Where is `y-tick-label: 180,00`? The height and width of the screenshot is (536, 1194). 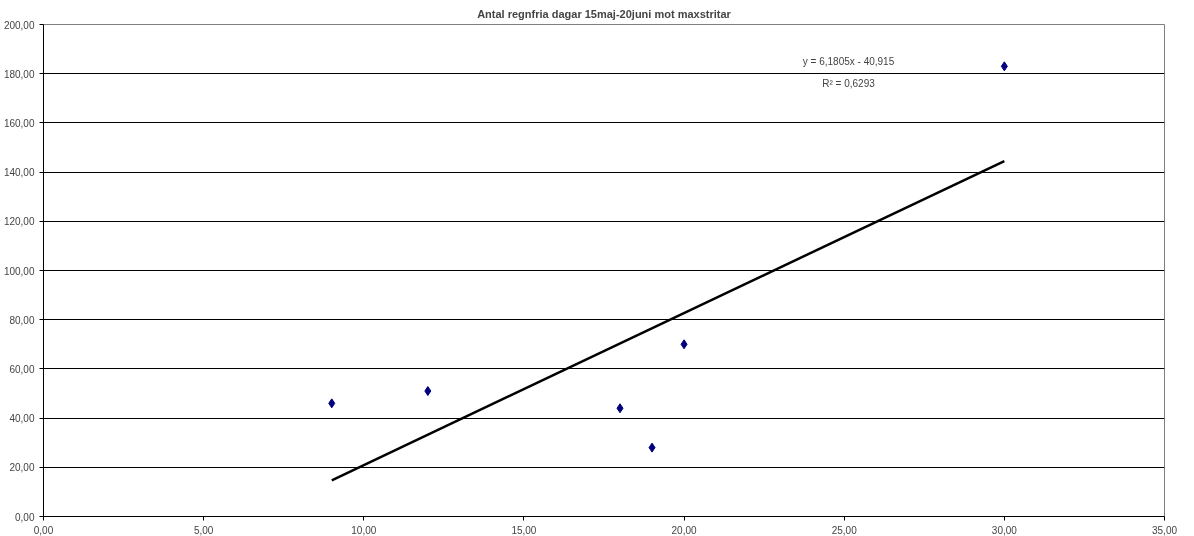
y-tick-label: 180,00 is located at coordinates (19, 74).